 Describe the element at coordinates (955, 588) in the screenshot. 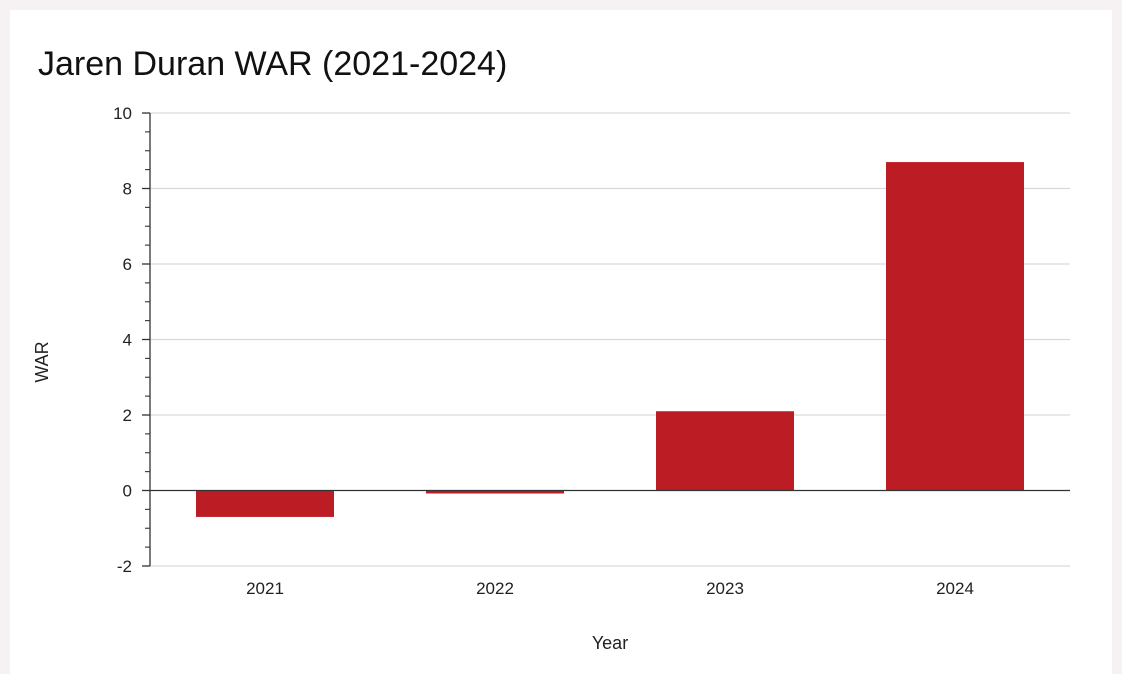

I see `x-tick-label: 2024` at that location.